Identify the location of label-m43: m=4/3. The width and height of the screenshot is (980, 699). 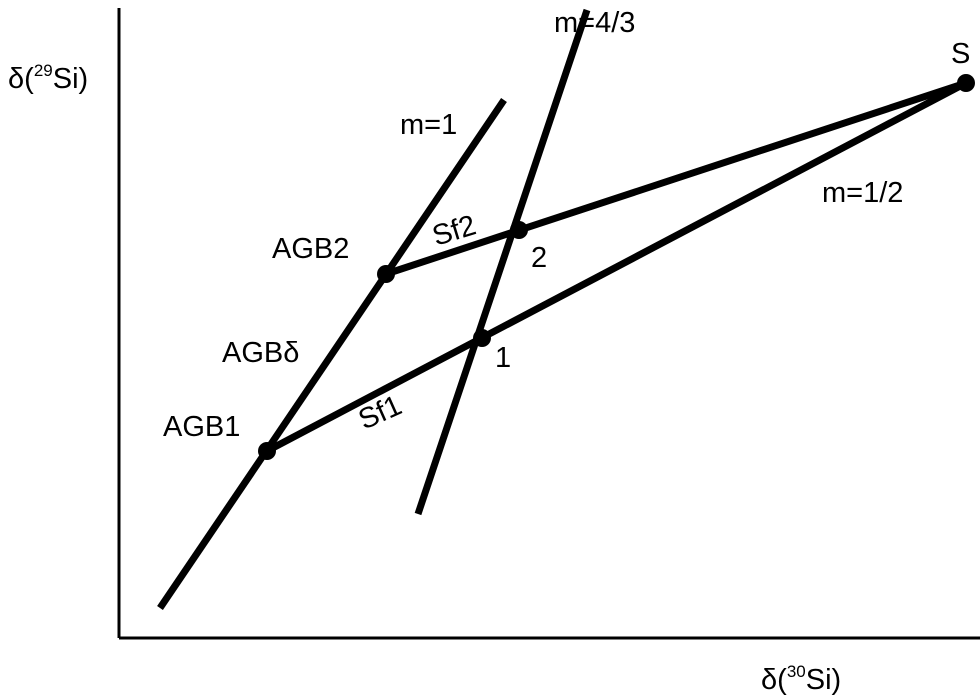
(594, 23).